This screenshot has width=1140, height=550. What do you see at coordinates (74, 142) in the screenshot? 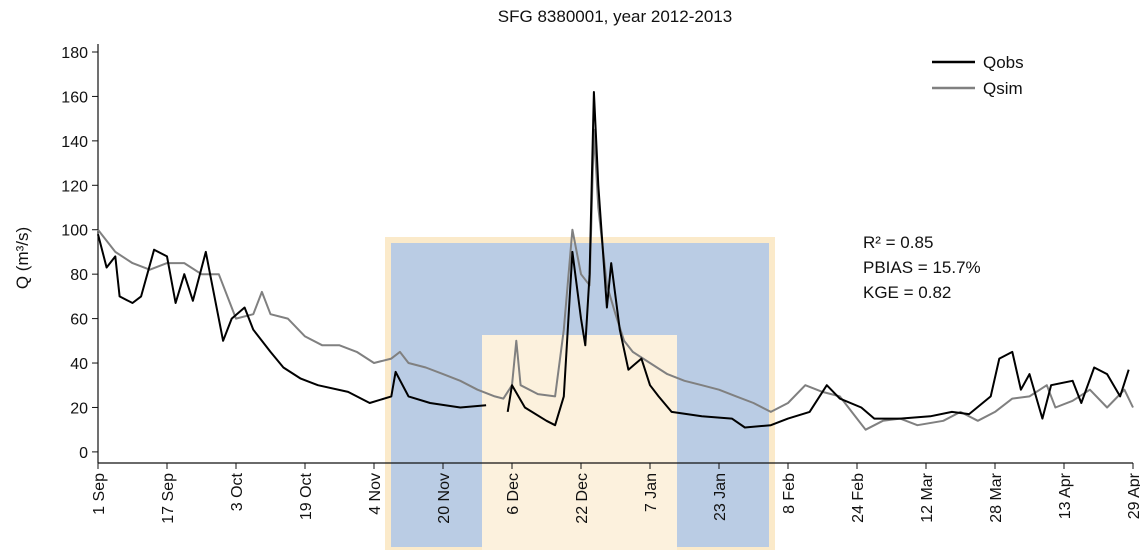
I see `y-tick-label: 140` at bounding box center [74, 142].